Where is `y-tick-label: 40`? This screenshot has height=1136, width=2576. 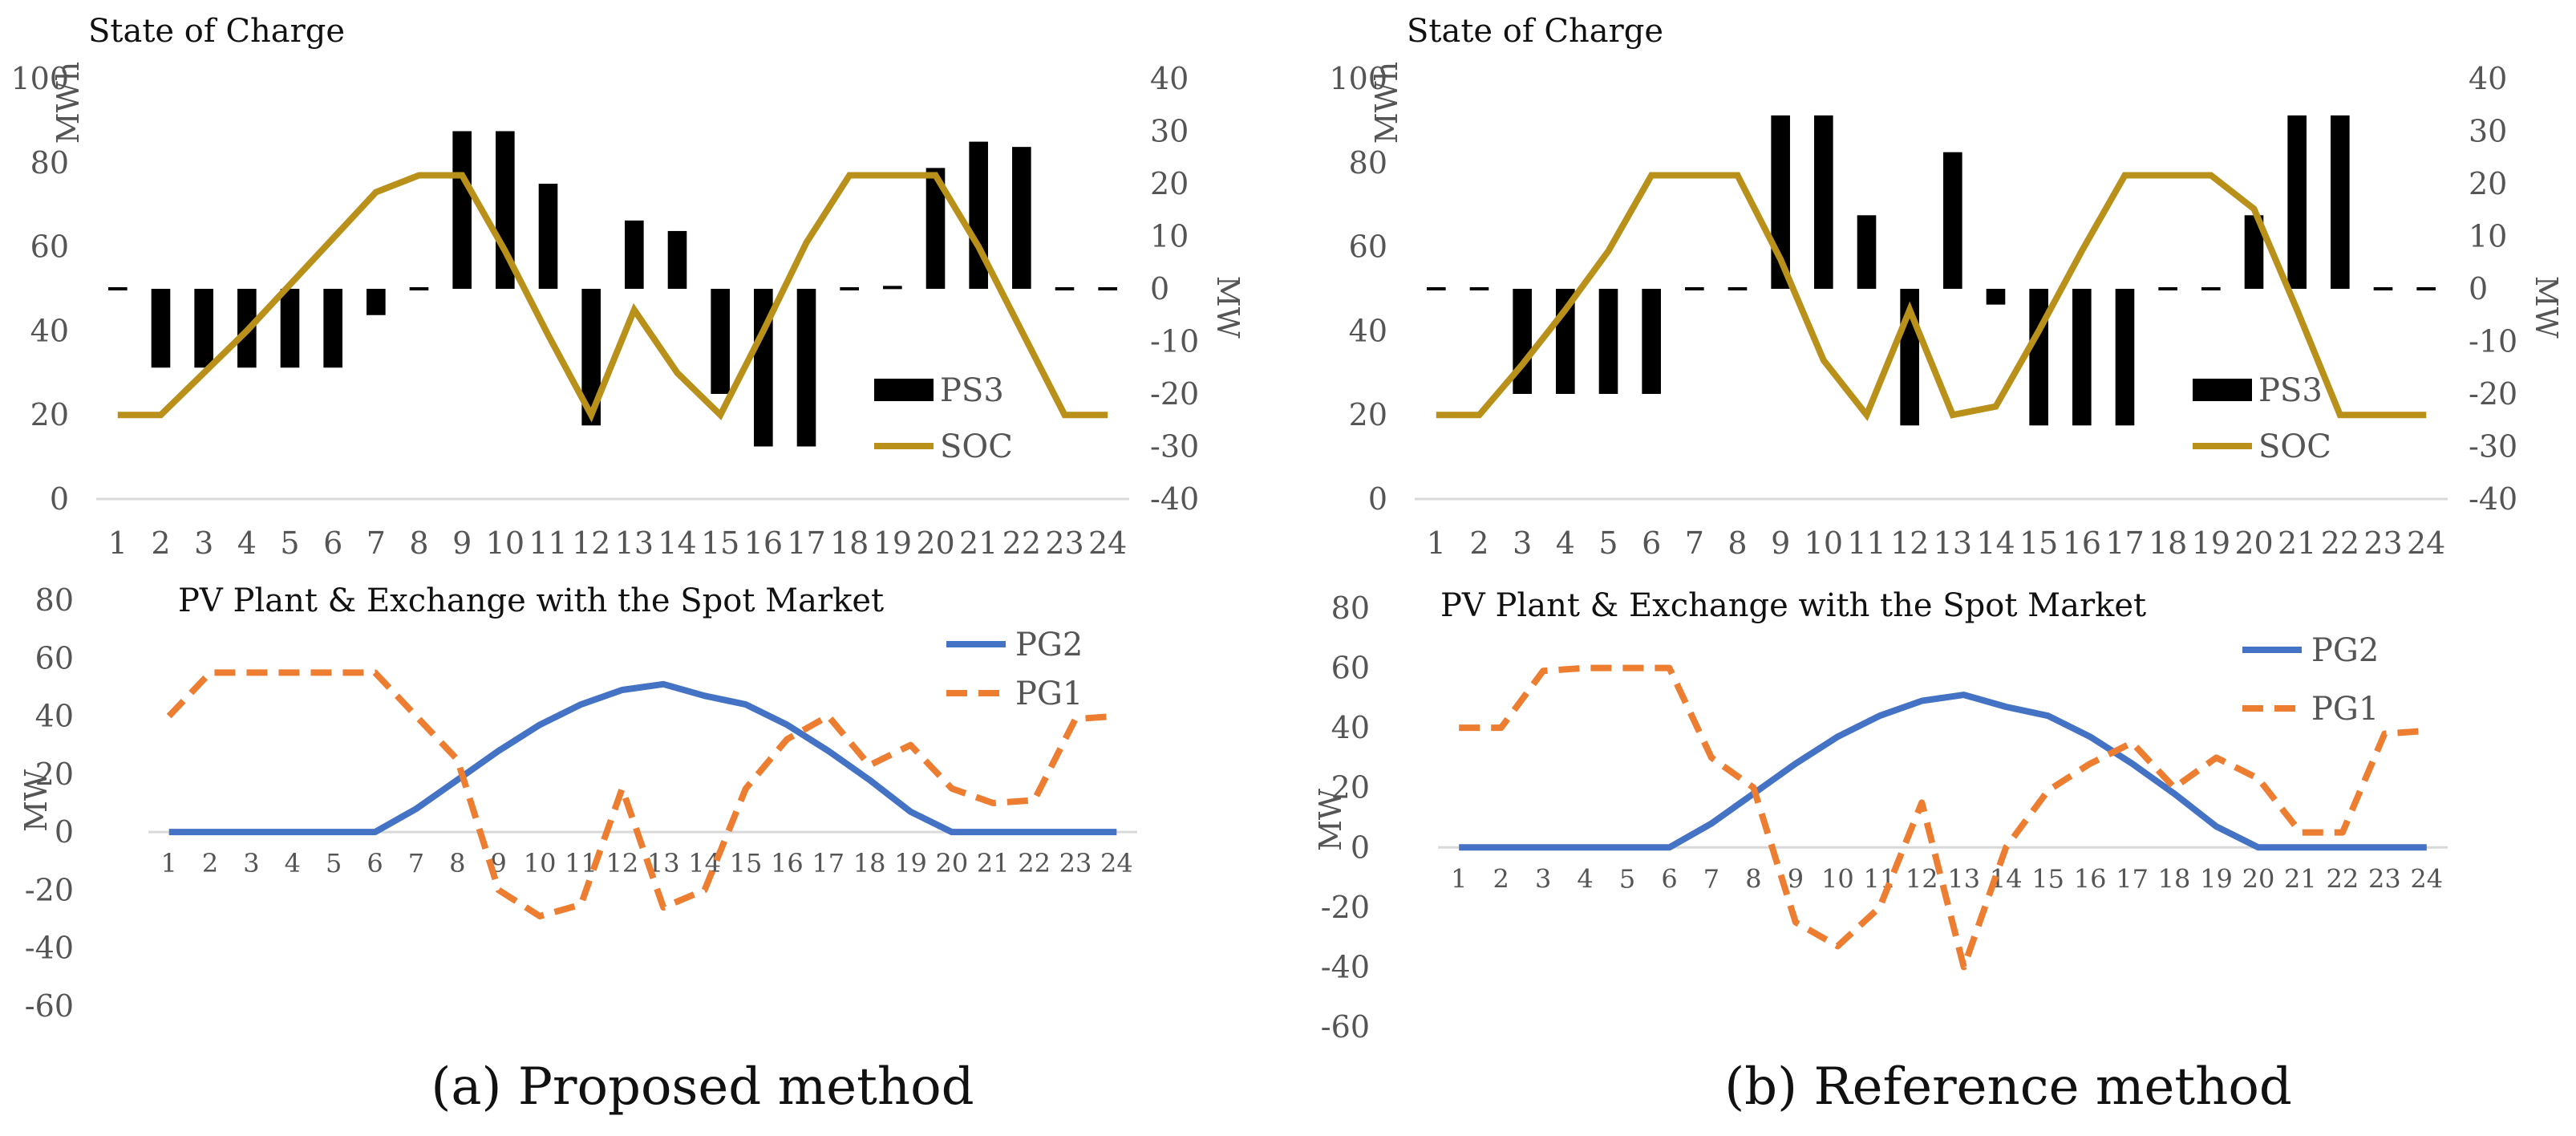 y-tick-label: 40 is located at coordinates (55, 716).